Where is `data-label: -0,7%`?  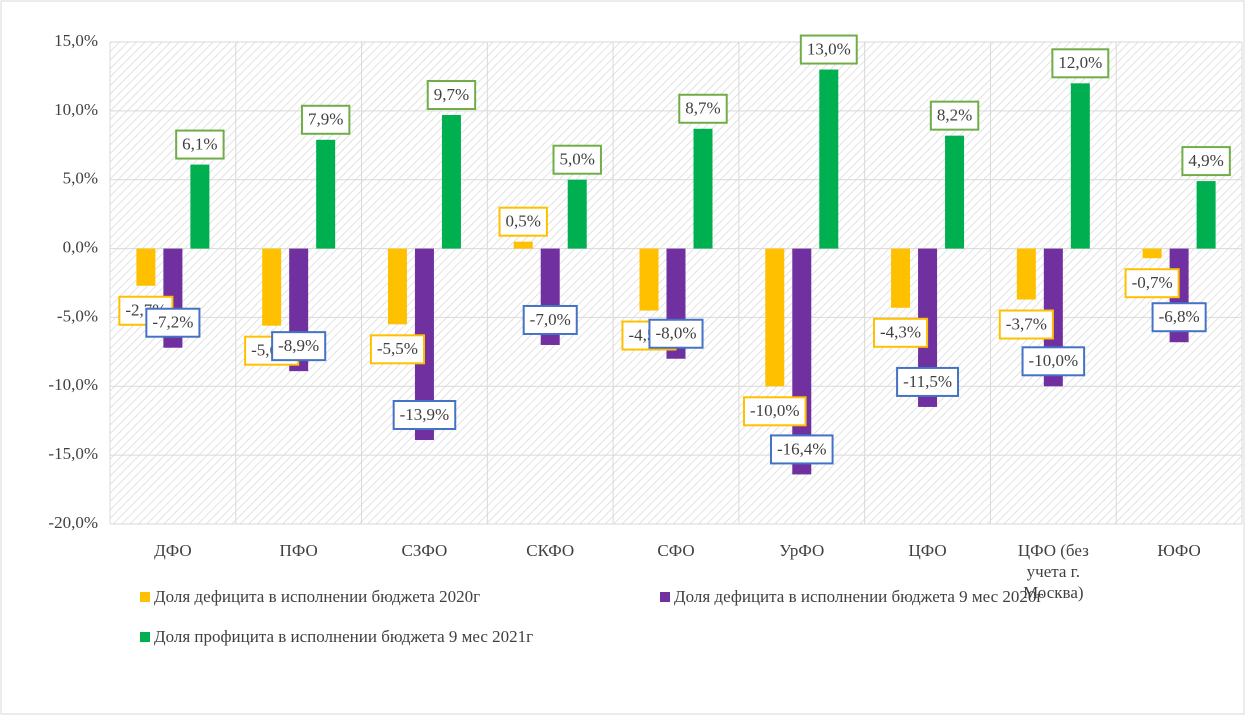 data-label: -0,7% is located at coordinates (1152, 282).